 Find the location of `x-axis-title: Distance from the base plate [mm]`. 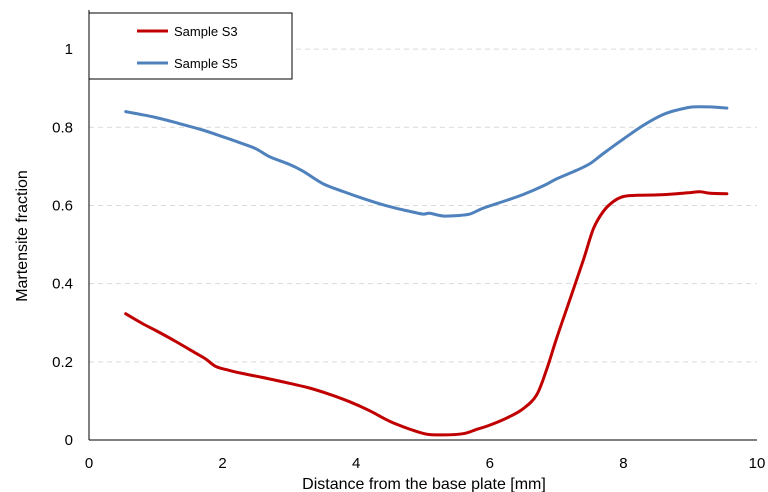

x-axis-title: Distance from the base plate [mm] is located at coordinates (424, 484).